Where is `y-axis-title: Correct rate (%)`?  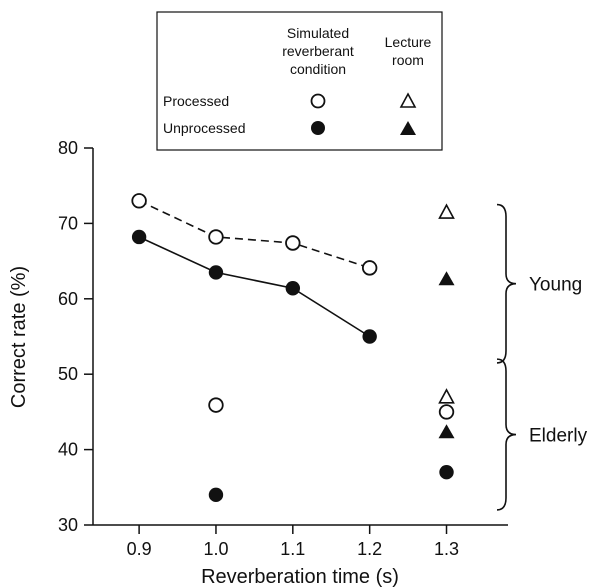 y-axis-title: Correct rate (%) is located at coordinates (19, 337).